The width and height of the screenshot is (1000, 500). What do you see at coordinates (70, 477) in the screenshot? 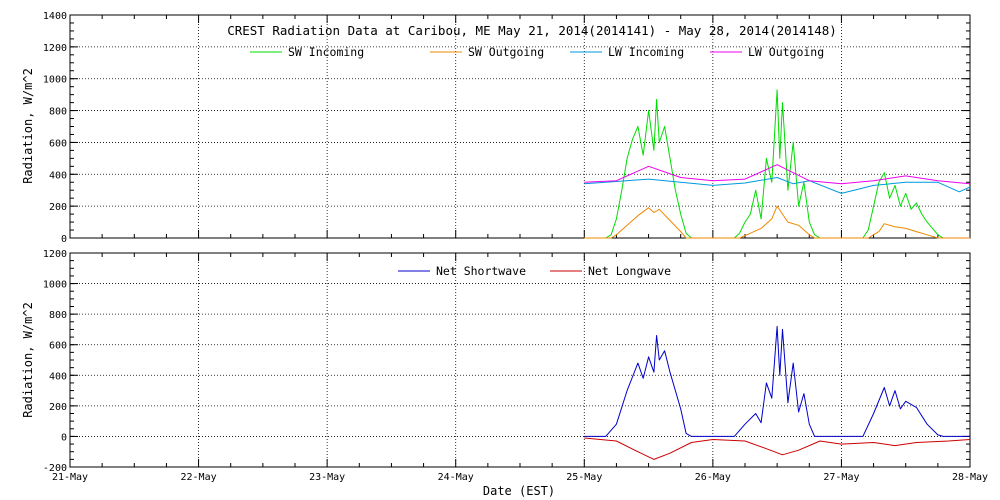
I see `x-tick-label: 21-May` at bounding box center [70, 477].